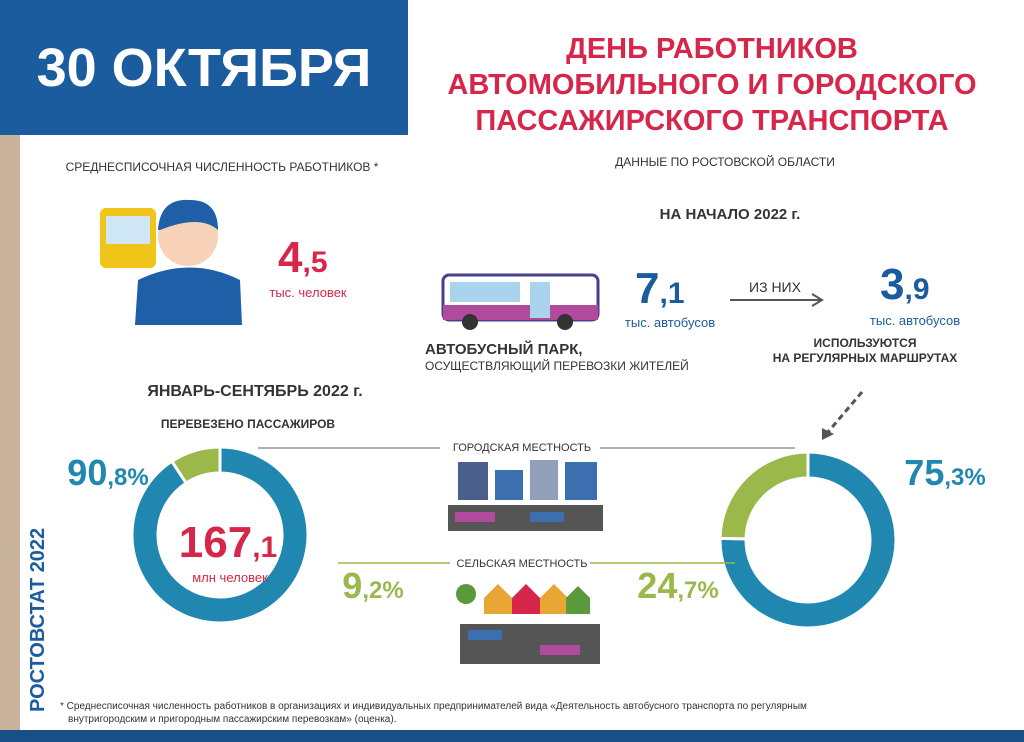  What do you see at coordinates (107, 472) in the screenshot?
I see `share-label: 90,8%` at bounding box center [107, 472].